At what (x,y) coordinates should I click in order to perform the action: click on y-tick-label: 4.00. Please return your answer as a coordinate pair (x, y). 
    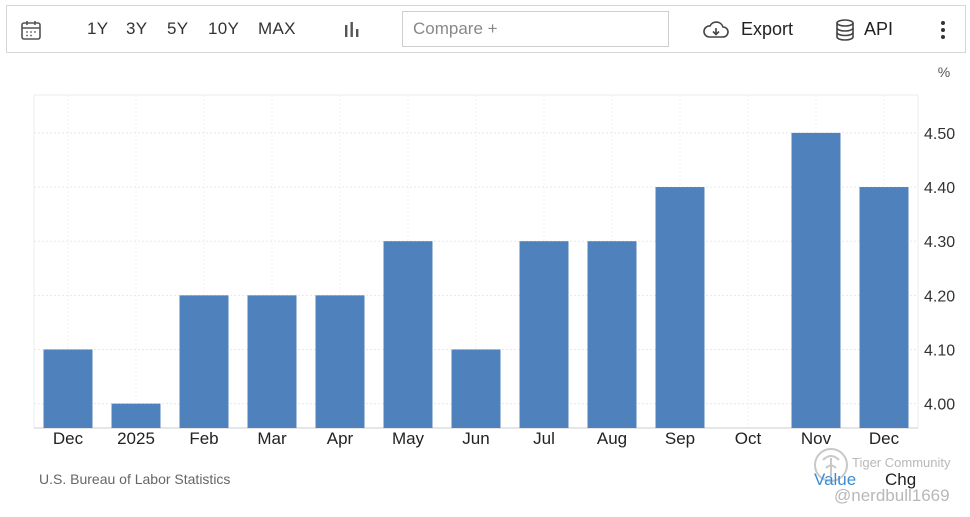
    Looking at the image, I should click on (939, 405).